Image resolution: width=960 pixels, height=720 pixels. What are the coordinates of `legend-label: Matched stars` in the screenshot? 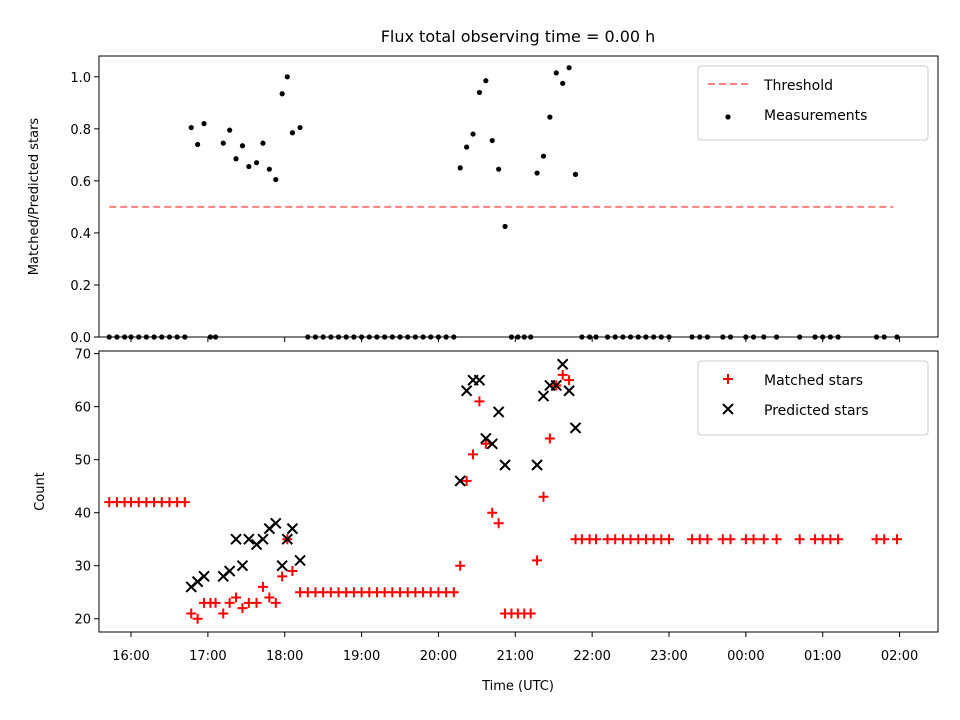 It's located at (813, 381).